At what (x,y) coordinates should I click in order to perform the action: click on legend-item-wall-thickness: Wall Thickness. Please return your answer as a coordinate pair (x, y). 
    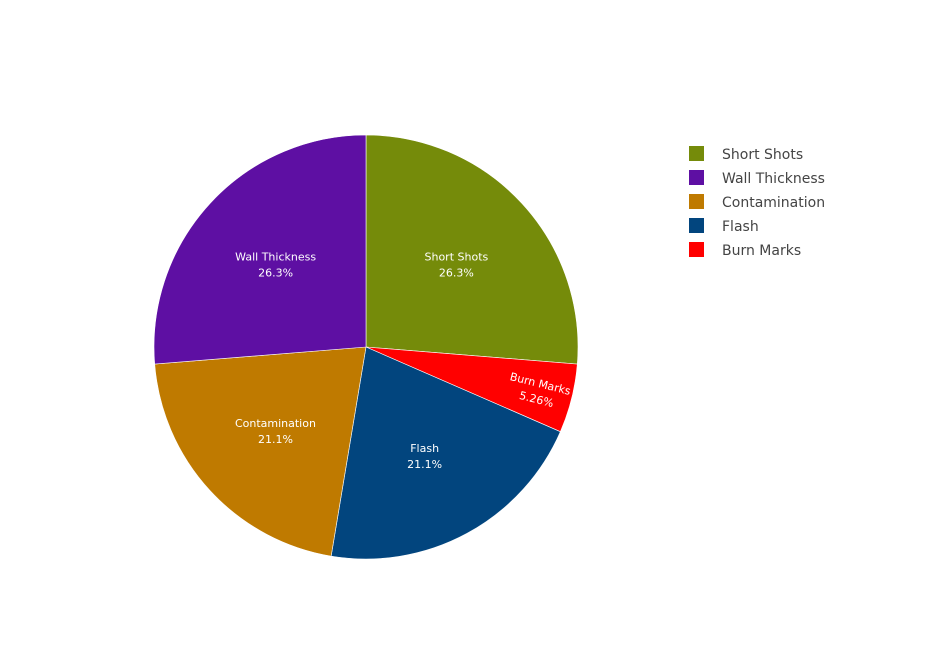
    Looking at the image, I should click on (757, 178).